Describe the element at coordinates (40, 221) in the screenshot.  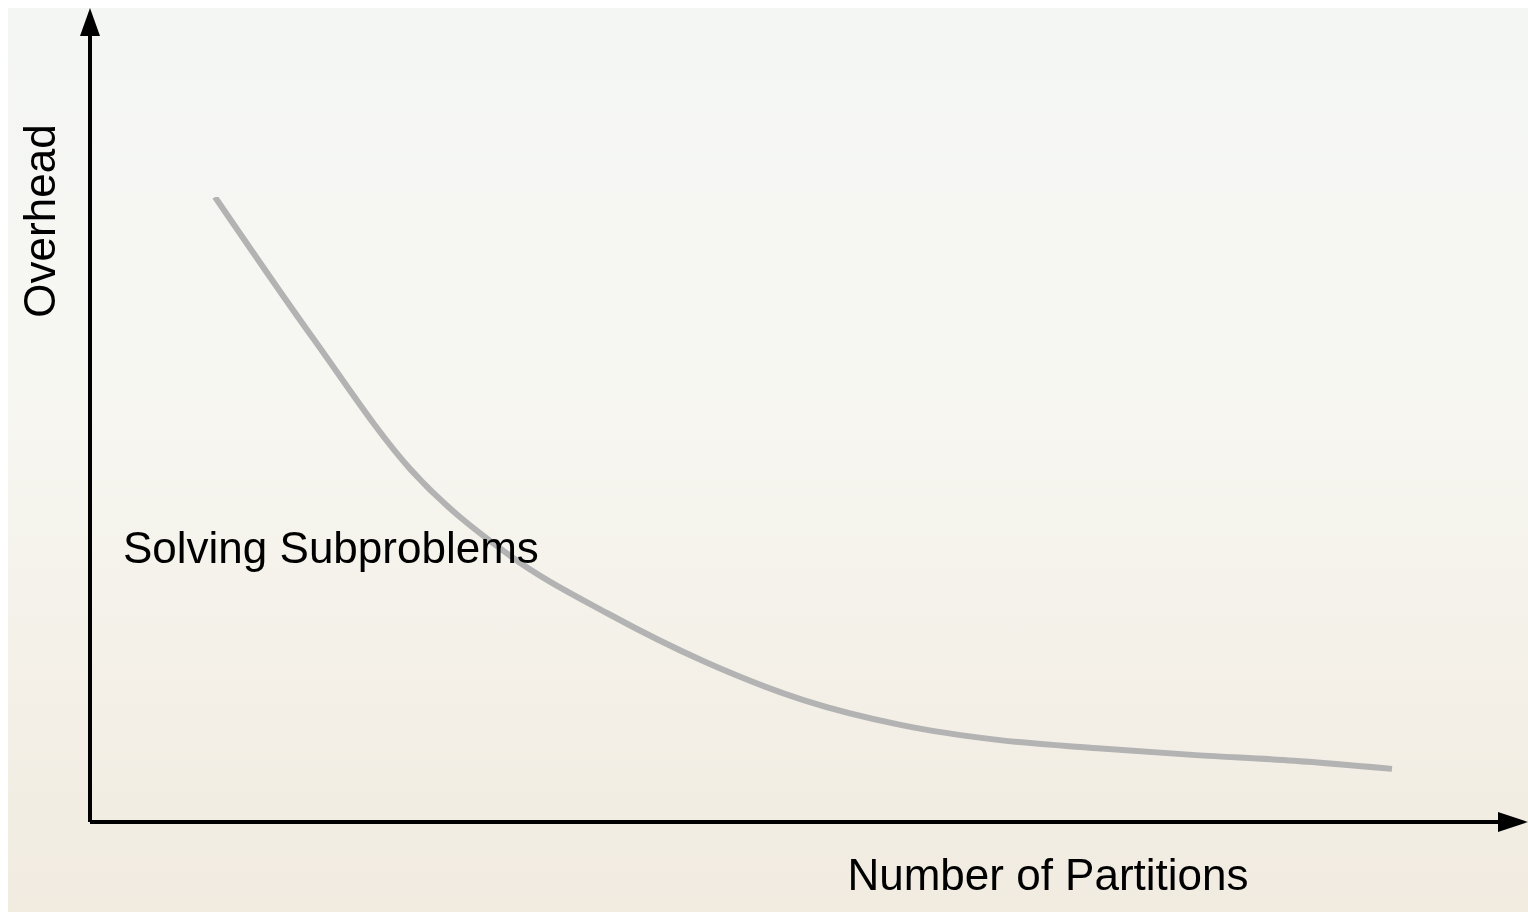
I see `y-axis-title: Overhead` at that location.